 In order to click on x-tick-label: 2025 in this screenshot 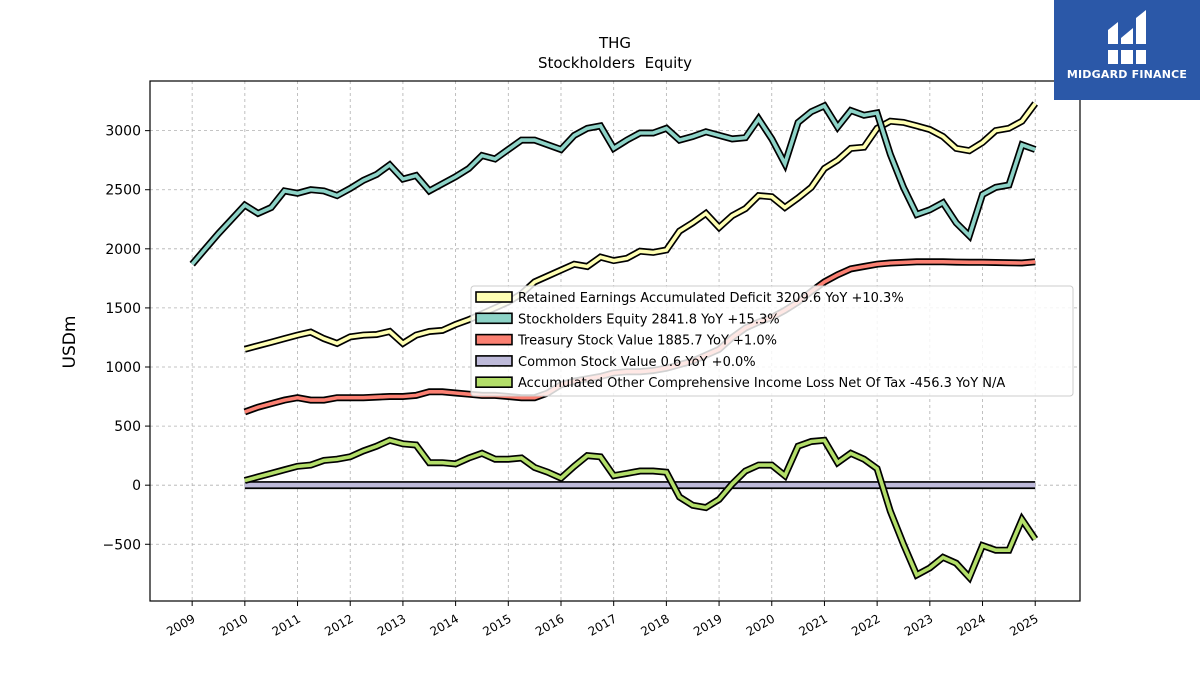, I will do `click(1023, 624)`.